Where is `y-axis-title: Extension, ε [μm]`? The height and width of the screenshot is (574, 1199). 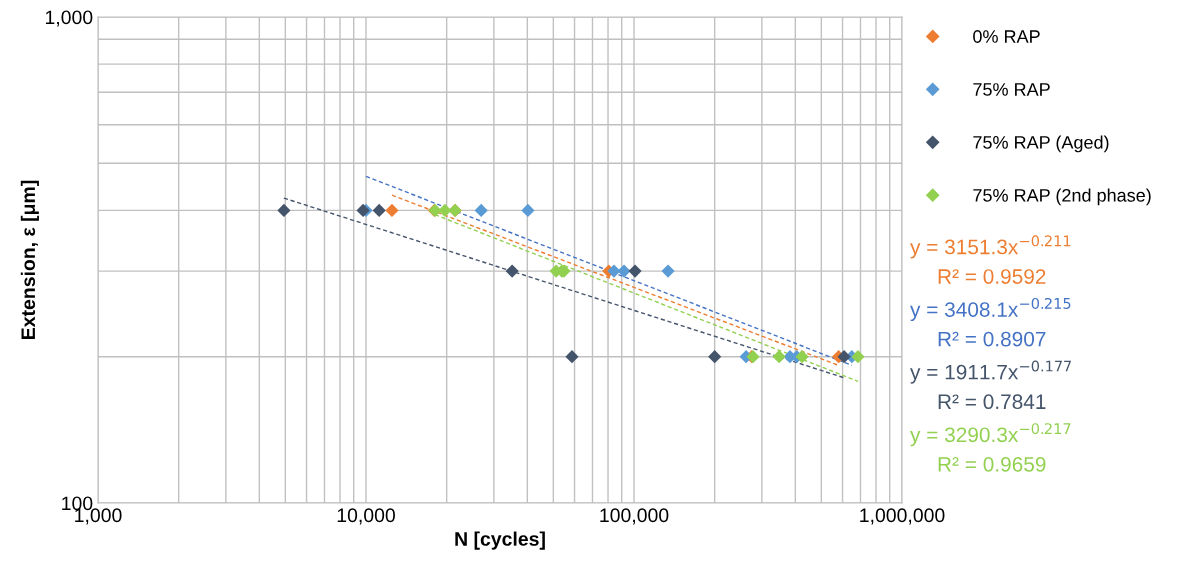 y-axis-title: Extension, ε [μm] is located at coordinates (29, 259).